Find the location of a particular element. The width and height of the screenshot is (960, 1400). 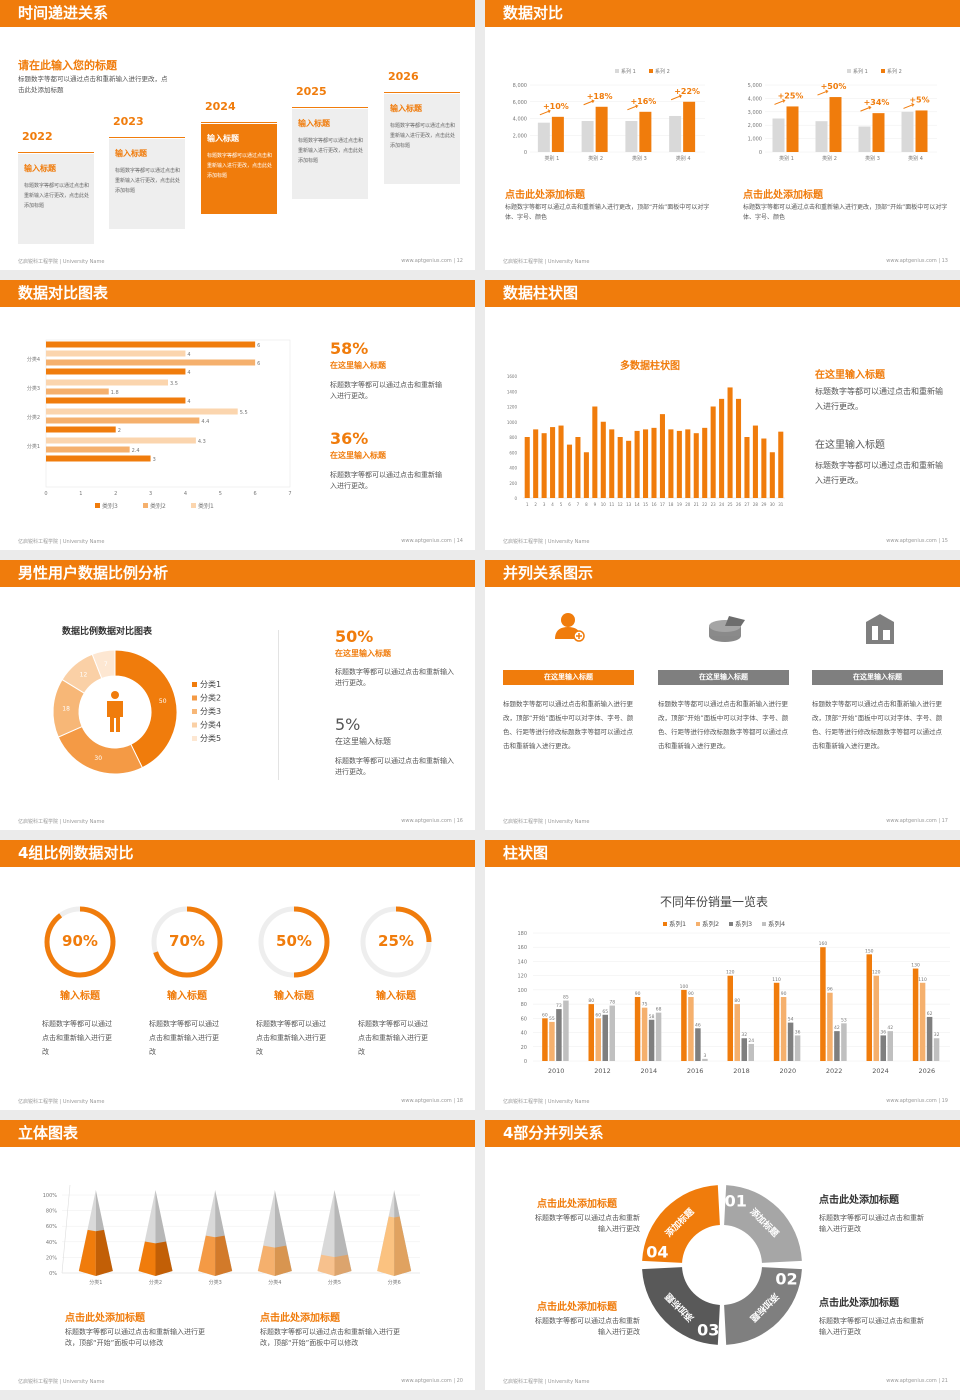

step-heading: 输入标题 is located at coordinates (131, 153).